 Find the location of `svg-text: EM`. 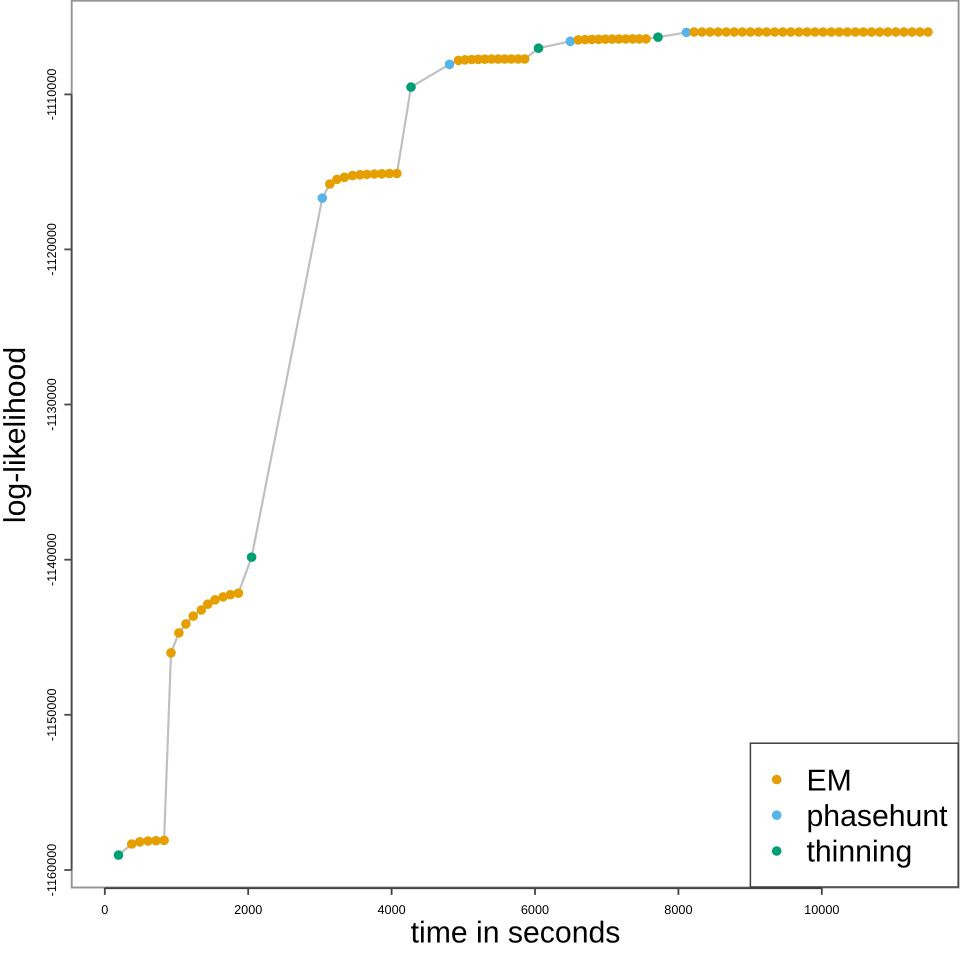

svg-text: EM is located at coordinates (829, 780).